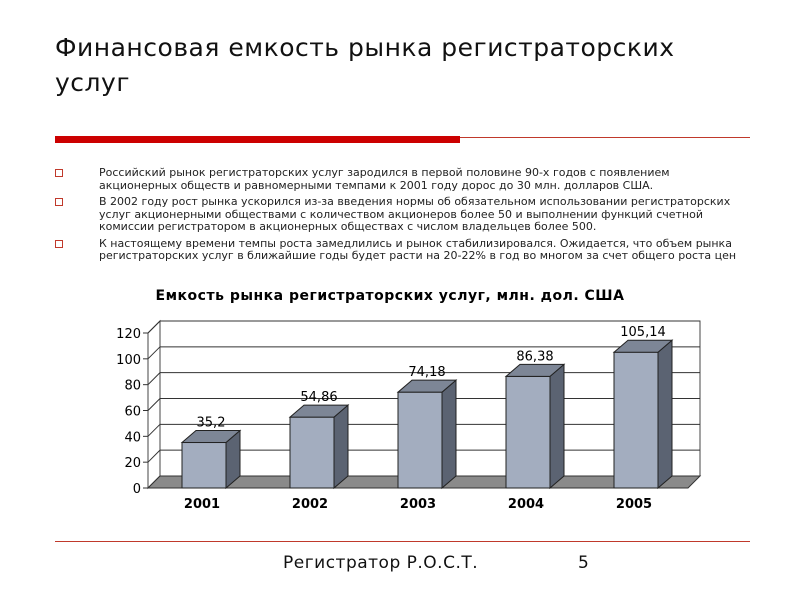 This screenshot has width=800, height=600. Describe the element at coordinates (132, 437) in the screenshot. I see `y-tick-label: 40` at that location.